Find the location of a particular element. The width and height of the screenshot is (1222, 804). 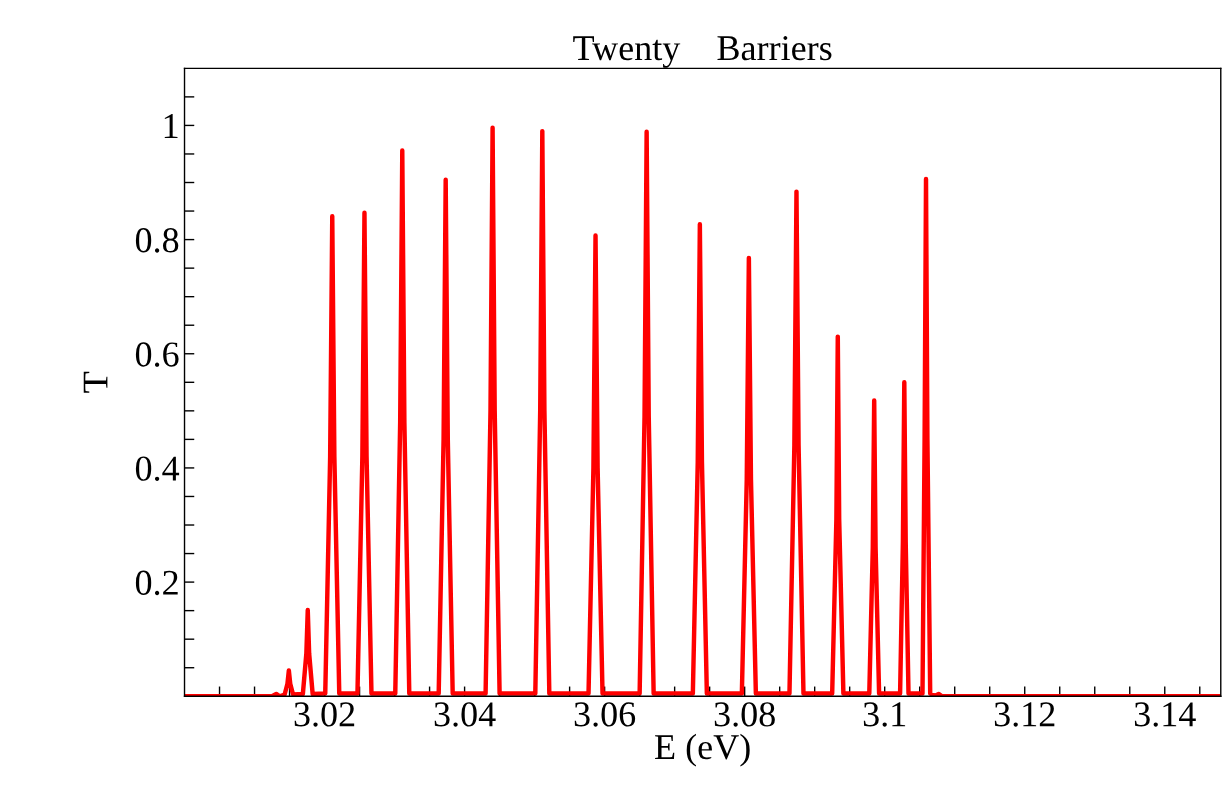

x-tick-label: 3.02 is located at coordinates (324, 714).